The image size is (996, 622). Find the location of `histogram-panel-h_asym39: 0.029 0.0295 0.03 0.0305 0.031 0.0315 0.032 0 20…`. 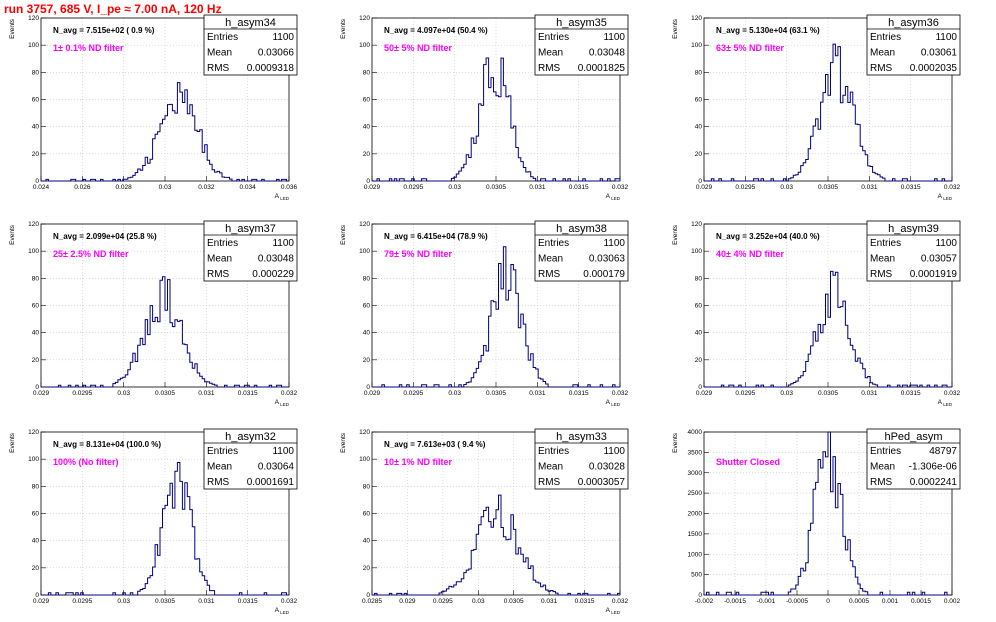

histogram-panel-h_asym39: 0.029 0.0295 0.03 0.0305 0.031 0.0315 0.032 0 20… is located at coordinates (816, 313).